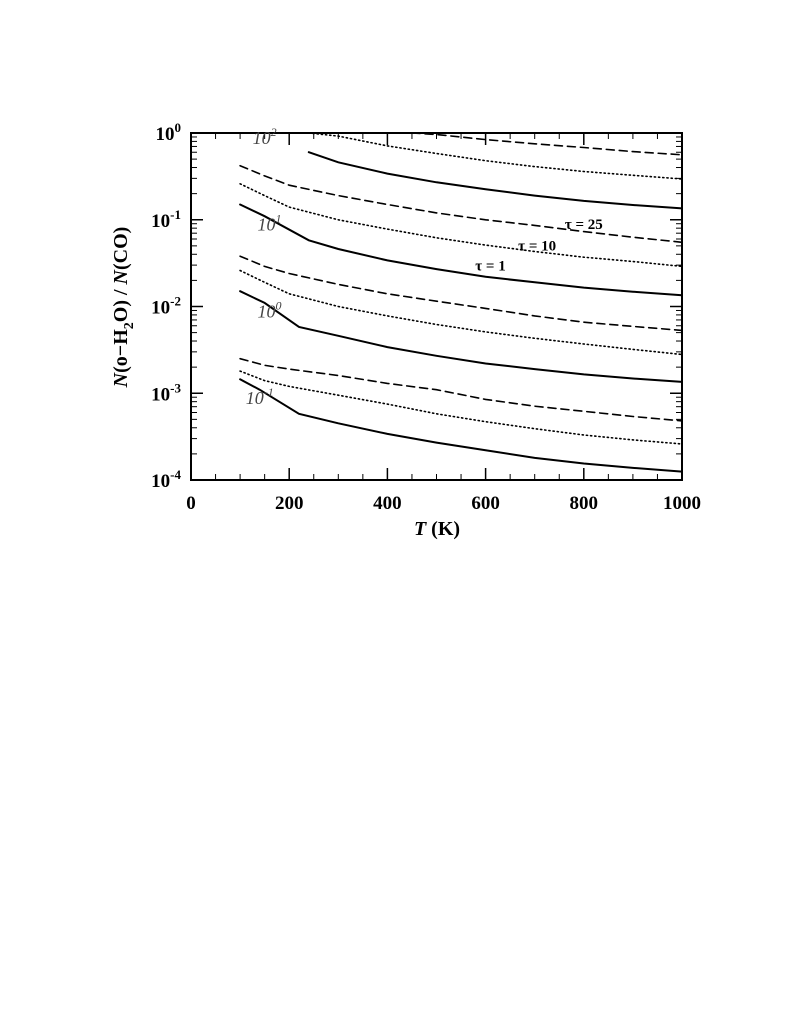 The width and height of the screenshot is (789, 1027). Describe the element at coordinates (166, 219) in the screenshot. I see `y-tick-label: 10⁻¹` at that location.